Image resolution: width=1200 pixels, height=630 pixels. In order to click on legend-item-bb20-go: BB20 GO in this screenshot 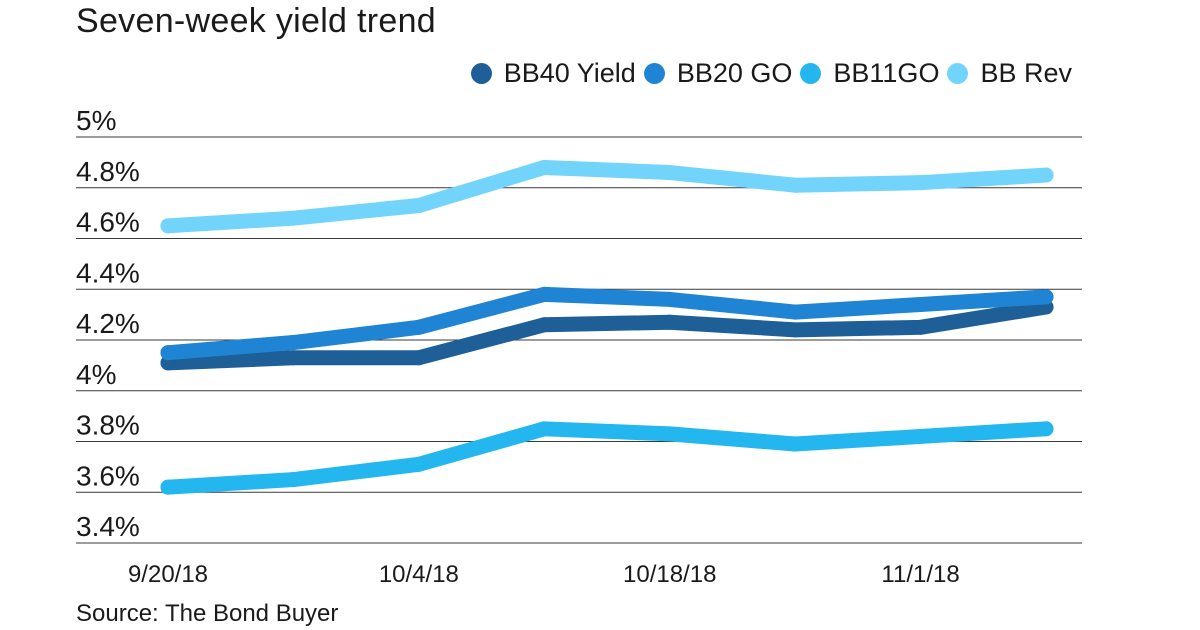, I will do `click(718, 73)`.